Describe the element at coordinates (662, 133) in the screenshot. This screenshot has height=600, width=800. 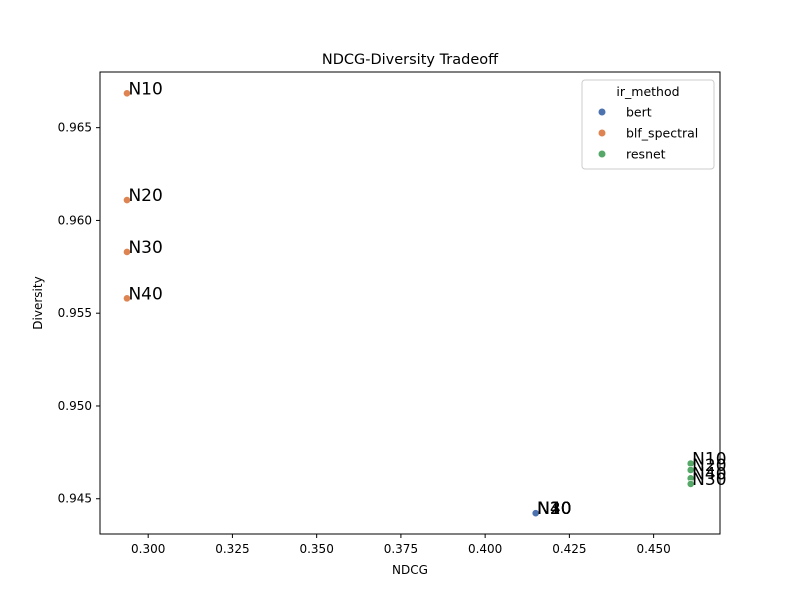
I see `legend-label: blf_spectral` at that location.